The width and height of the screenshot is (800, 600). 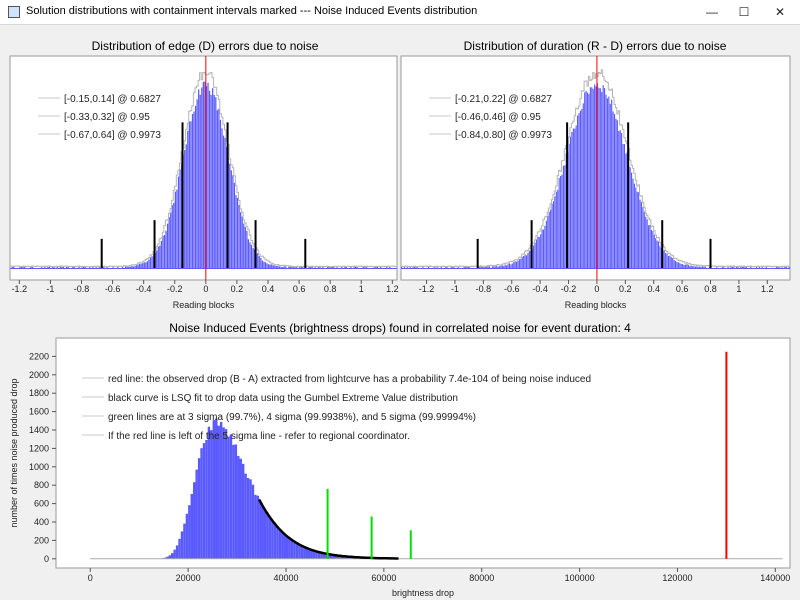 I want to click on close-button: ✕, so click(x=780, y=12).